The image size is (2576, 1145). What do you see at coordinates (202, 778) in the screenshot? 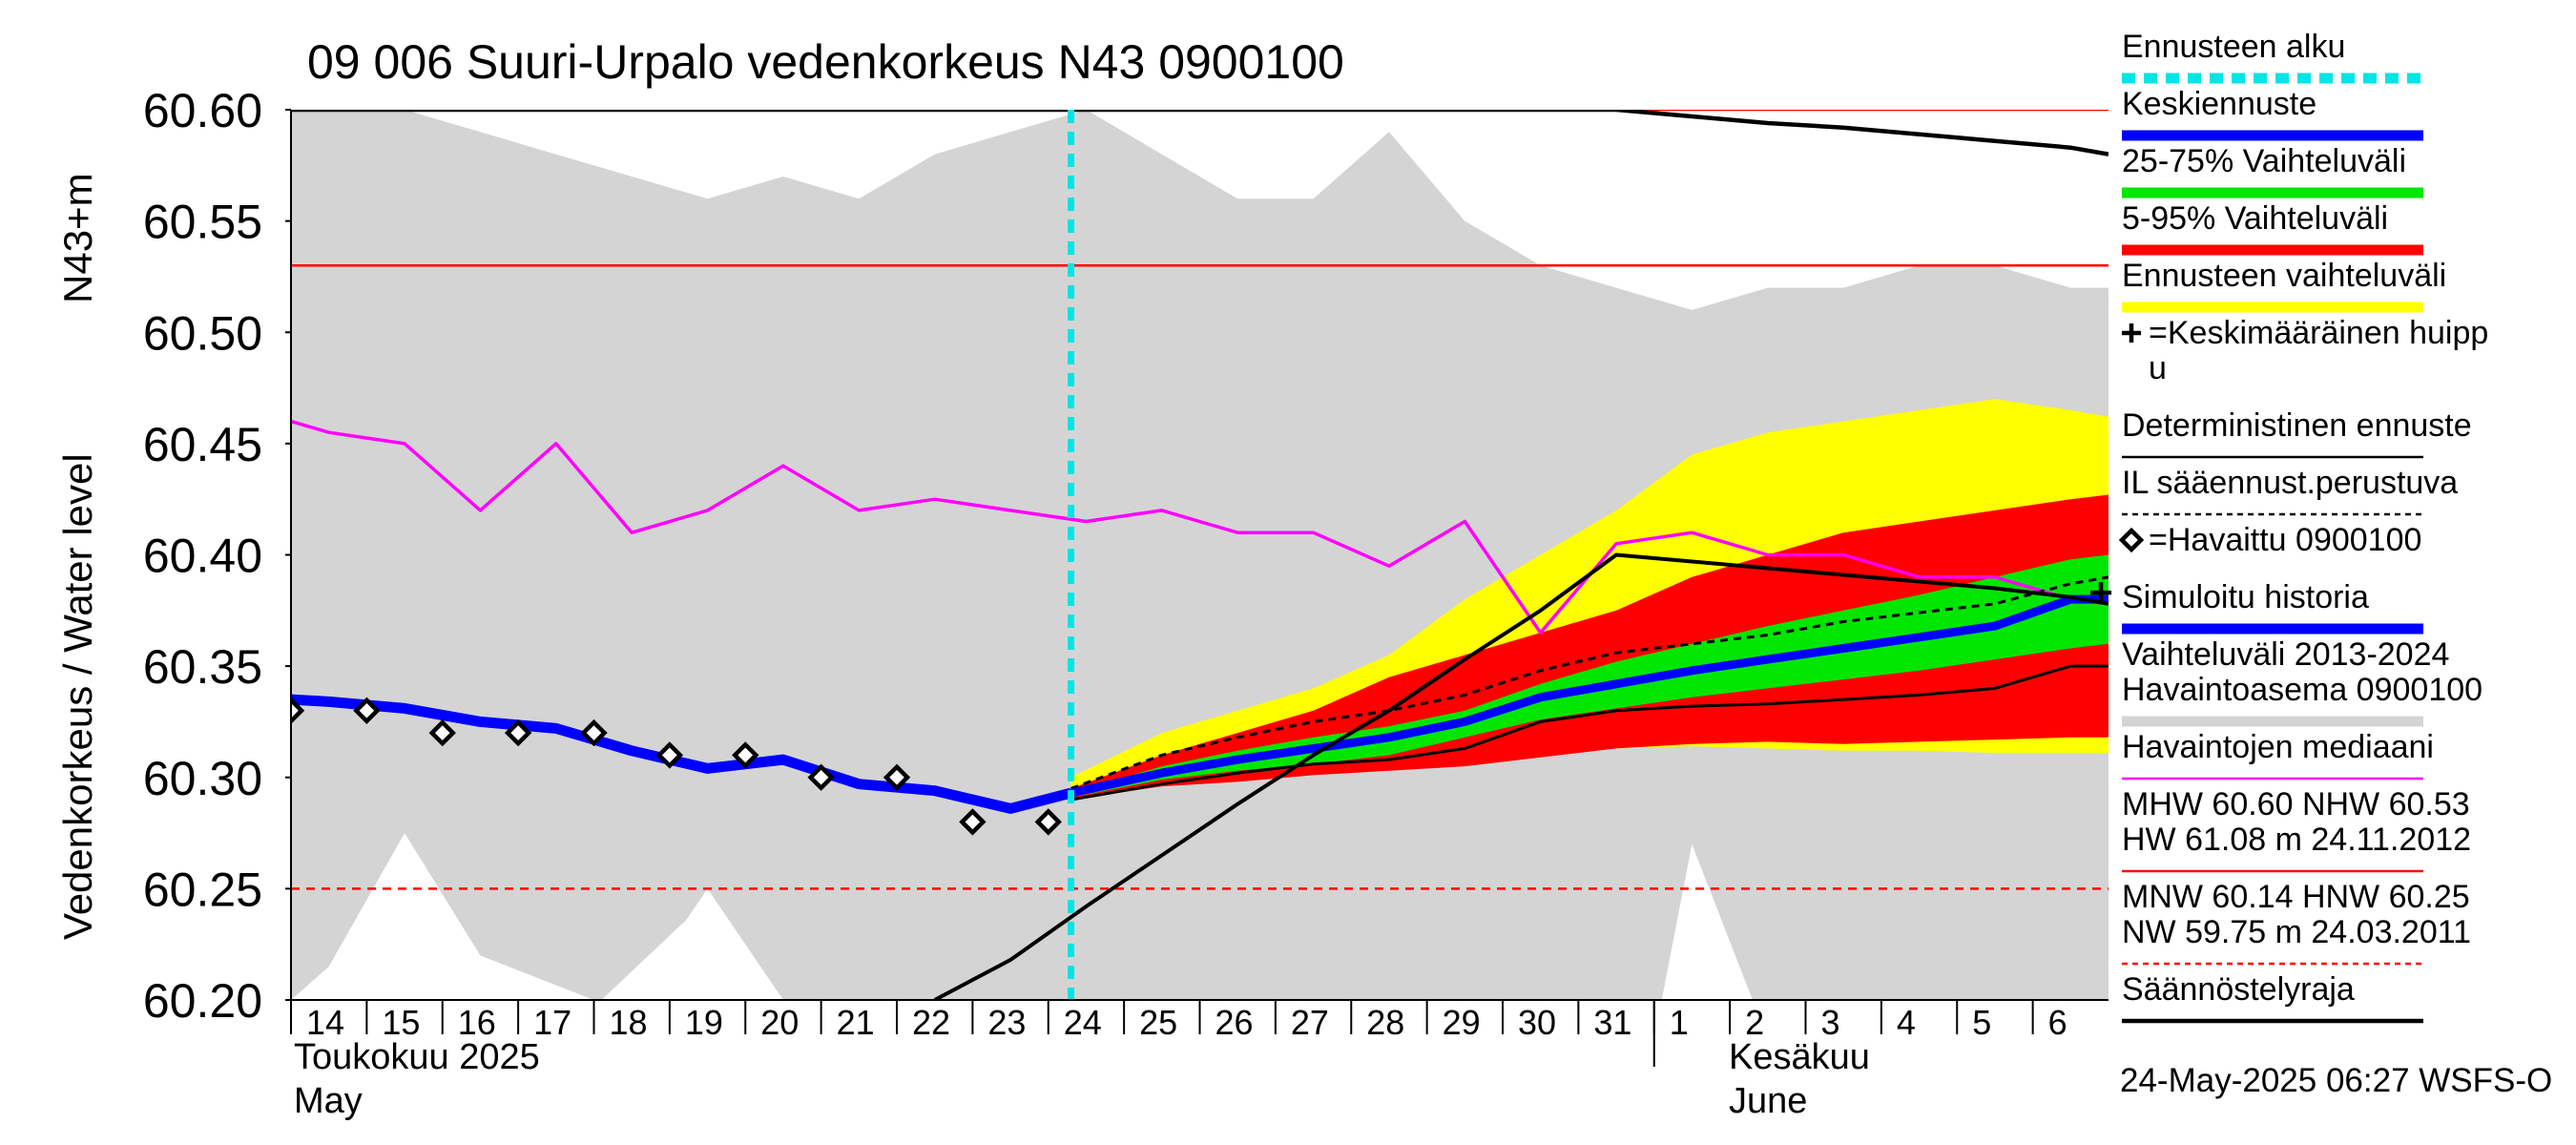
I see `y-tick-label: 60.30` at bounding box center [202, 778].